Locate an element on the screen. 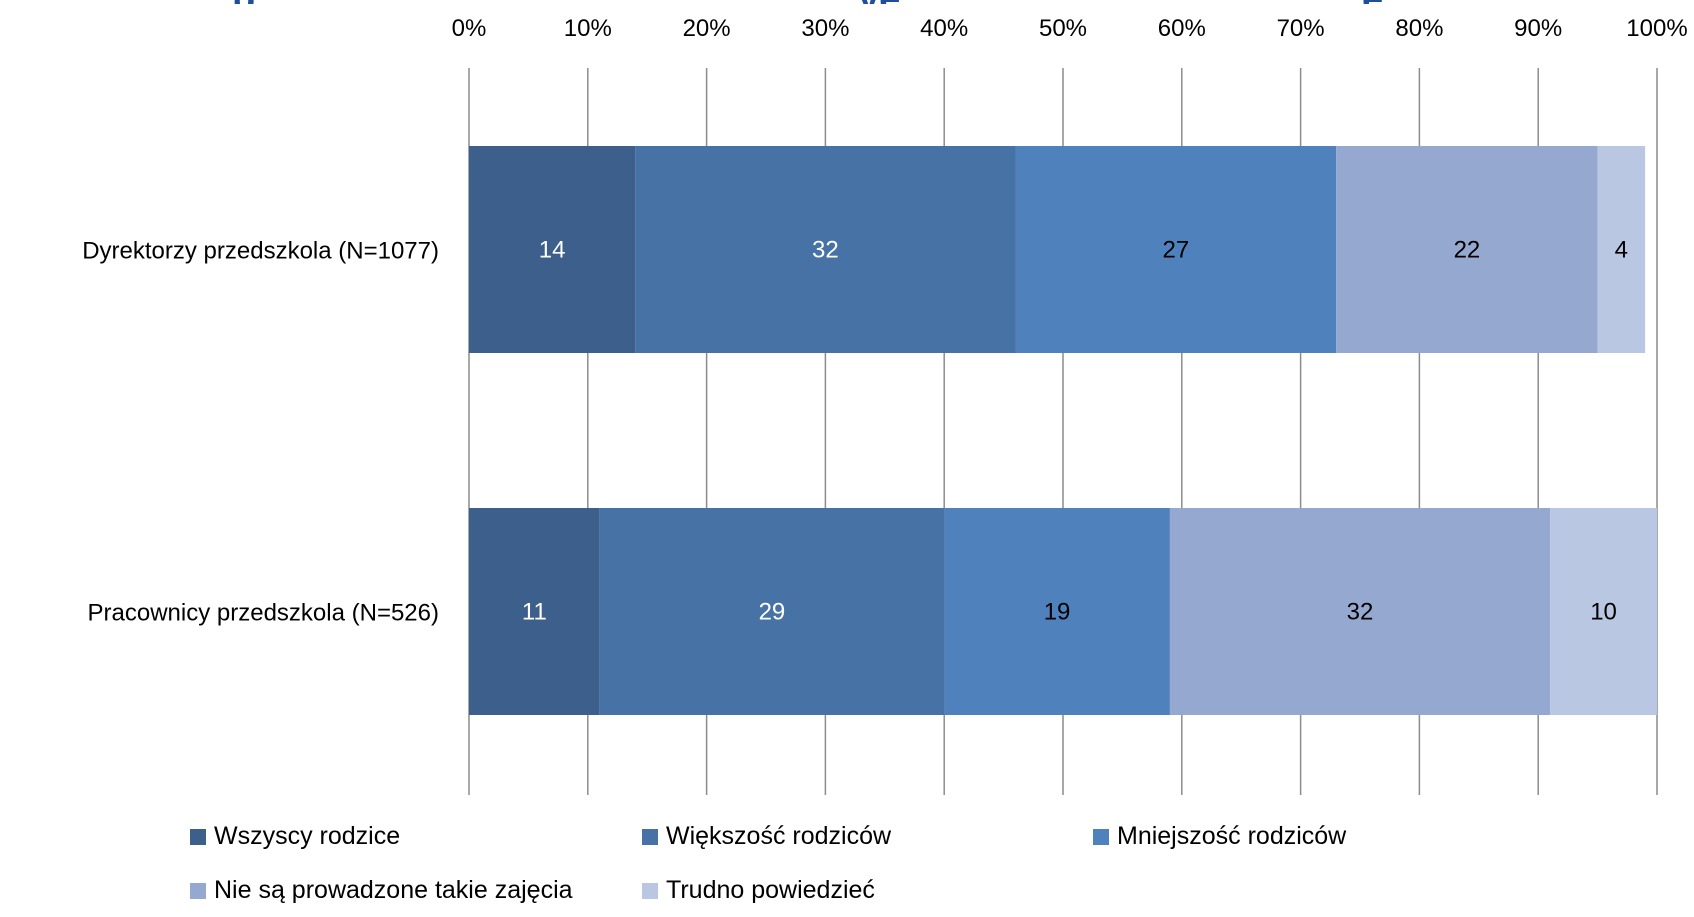 The height and width of the screenshot is (917, 1694). data-label: 14 is located at coordinates (552, 250).